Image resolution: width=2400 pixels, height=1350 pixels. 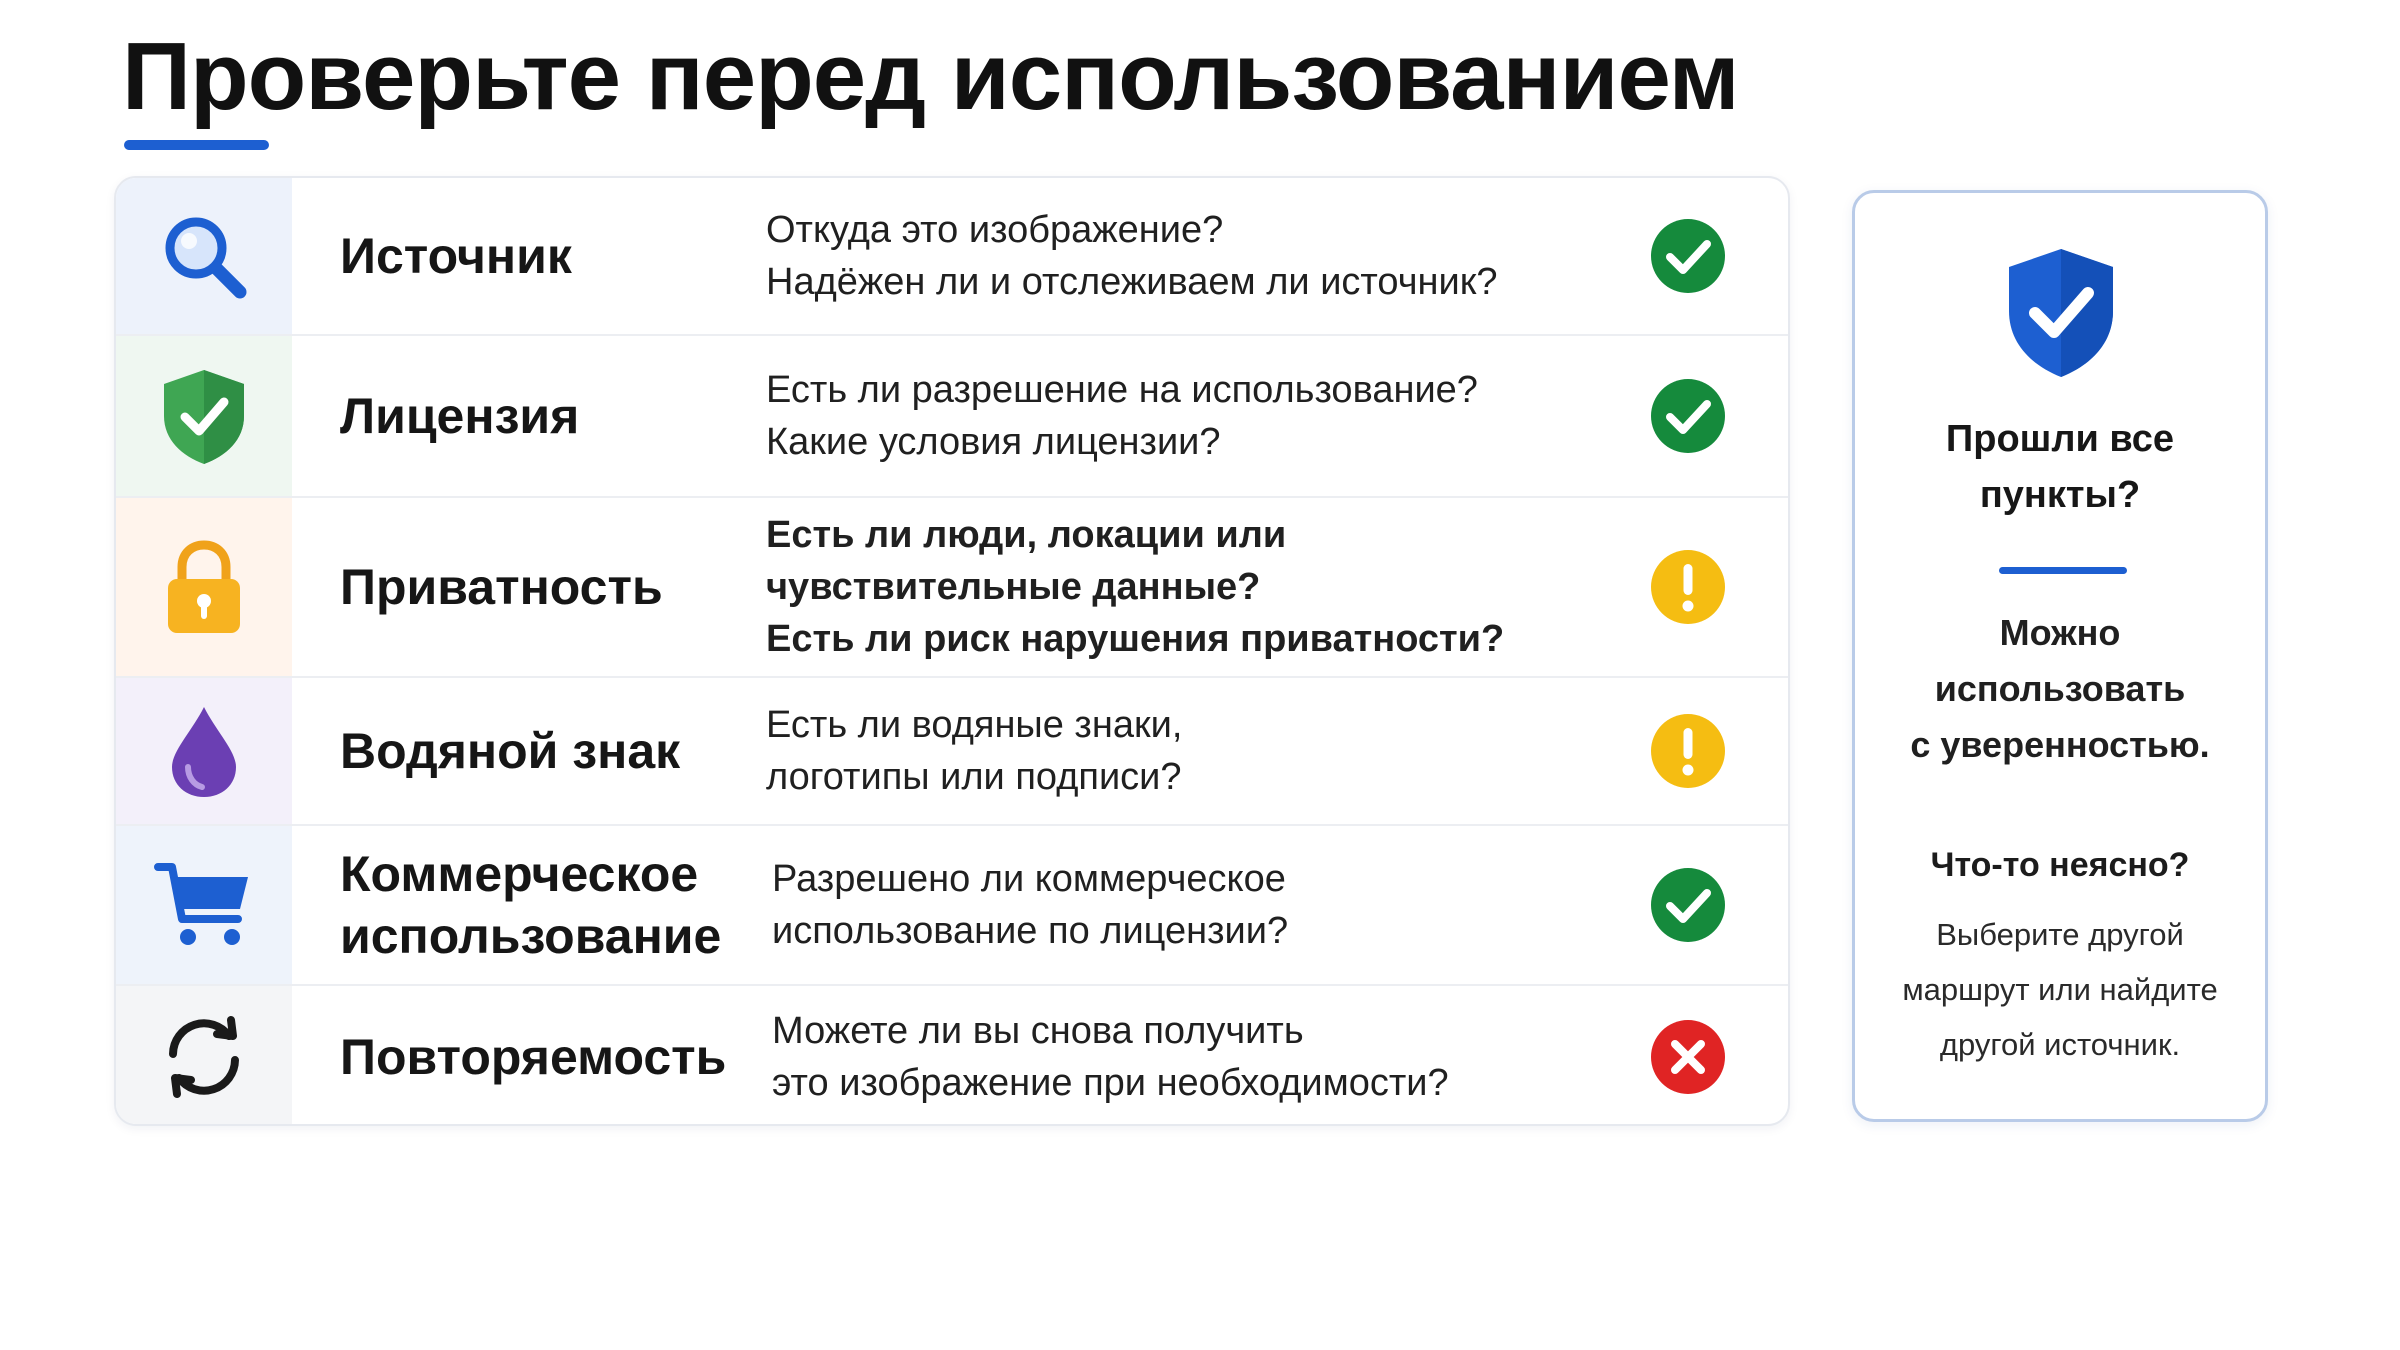 I want to click on status-fail-icon, so click(x=1688, y=1057).